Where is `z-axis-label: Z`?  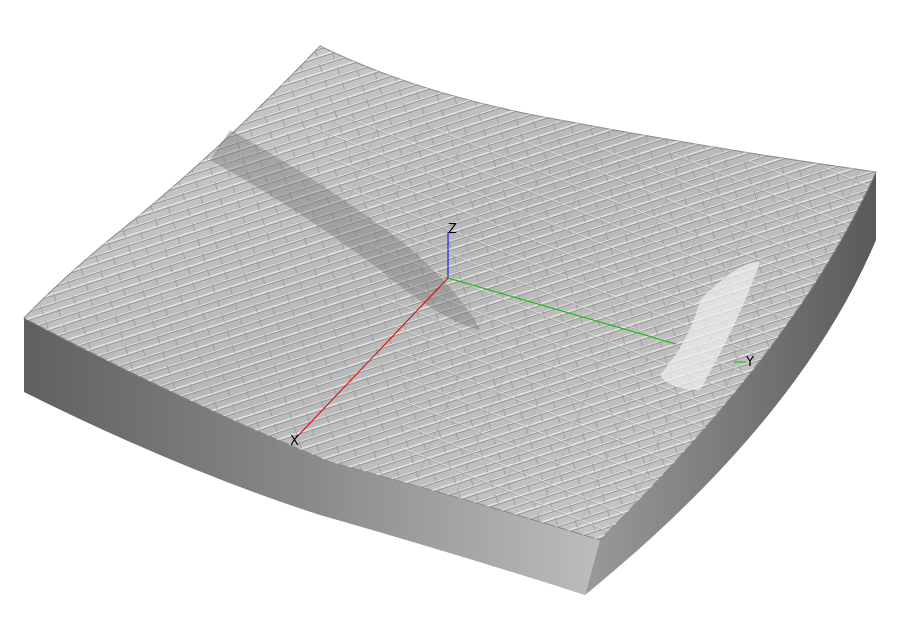
z-axis-label: Z is located at coordinates (452, 229).